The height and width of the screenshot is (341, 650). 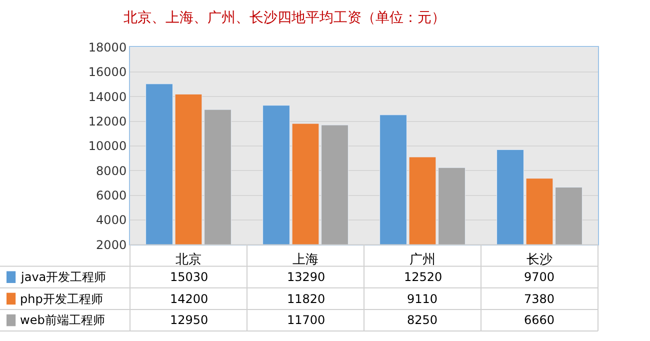 I want to click on data-label: 8250, so click(x=422, y=320).